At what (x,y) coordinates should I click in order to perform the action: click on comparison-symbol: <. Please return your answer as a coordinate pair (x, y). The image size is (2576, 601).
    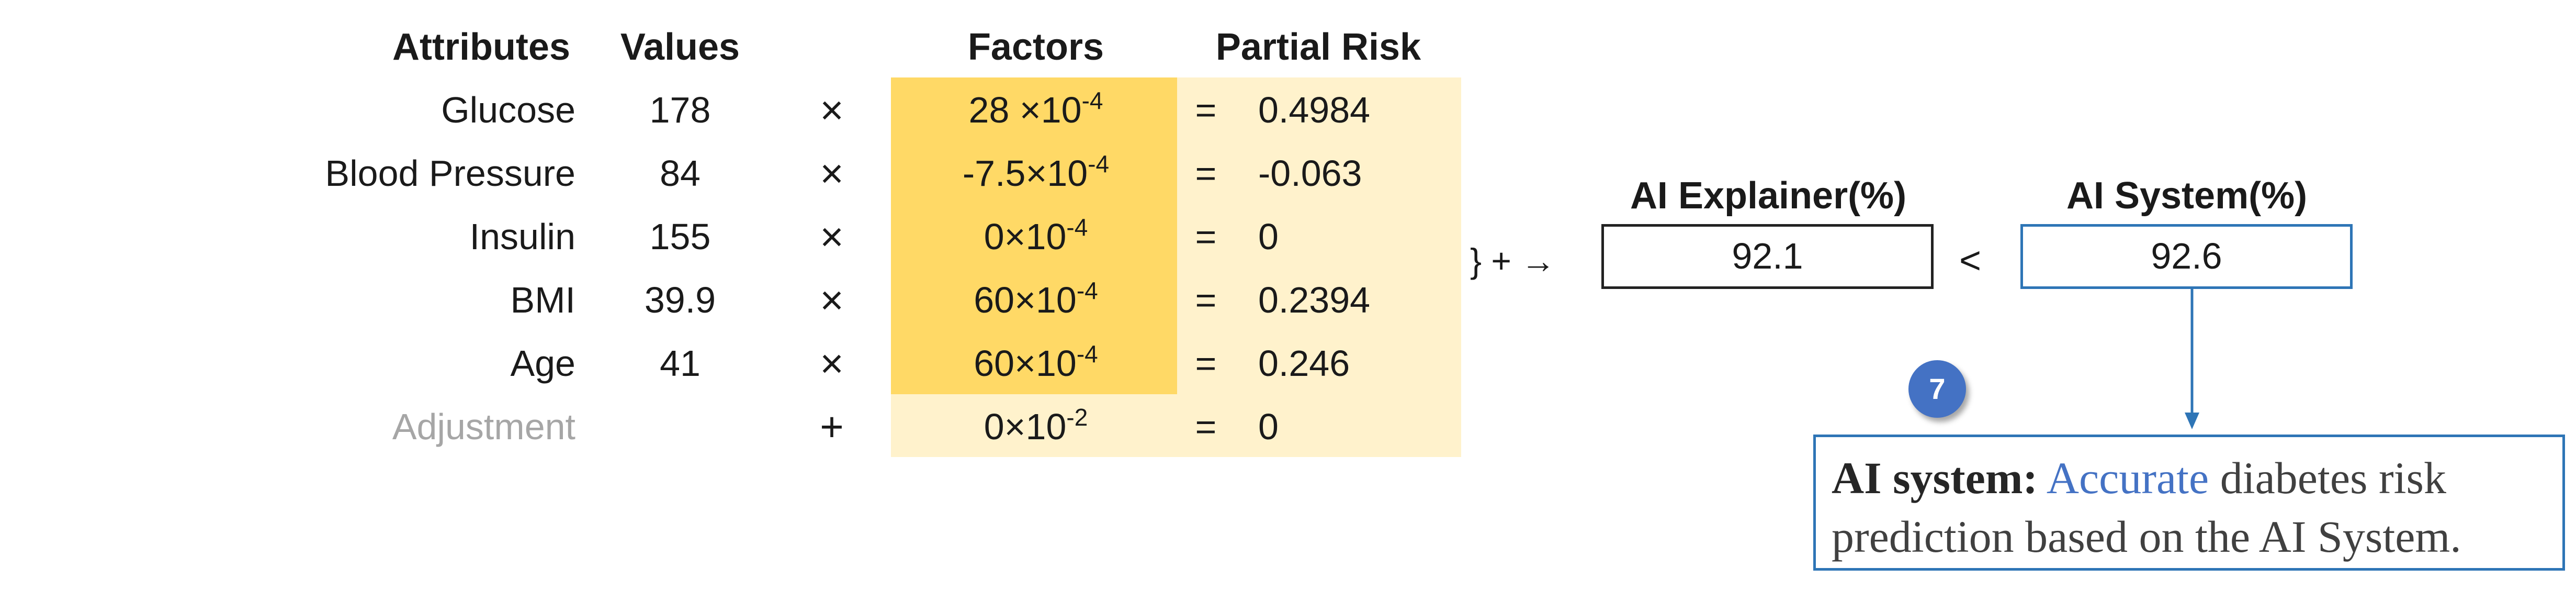
    Looking at the image, I should click on (1971, 261).